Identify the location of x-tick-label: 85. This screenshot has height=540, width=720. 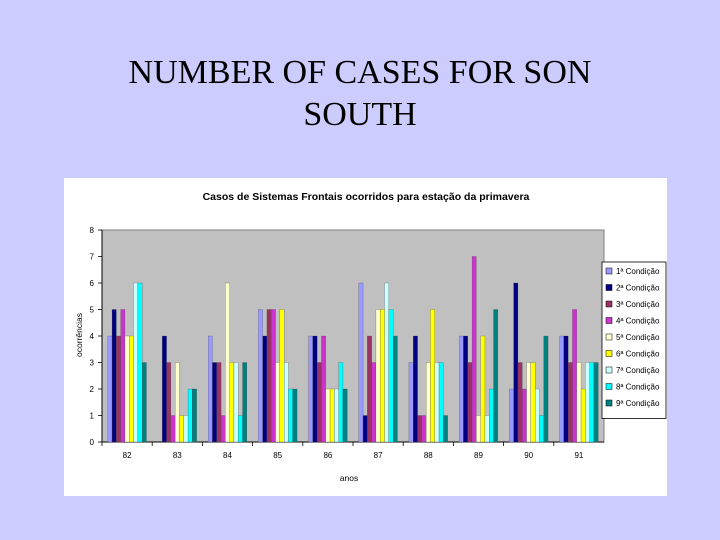
(277, 455).